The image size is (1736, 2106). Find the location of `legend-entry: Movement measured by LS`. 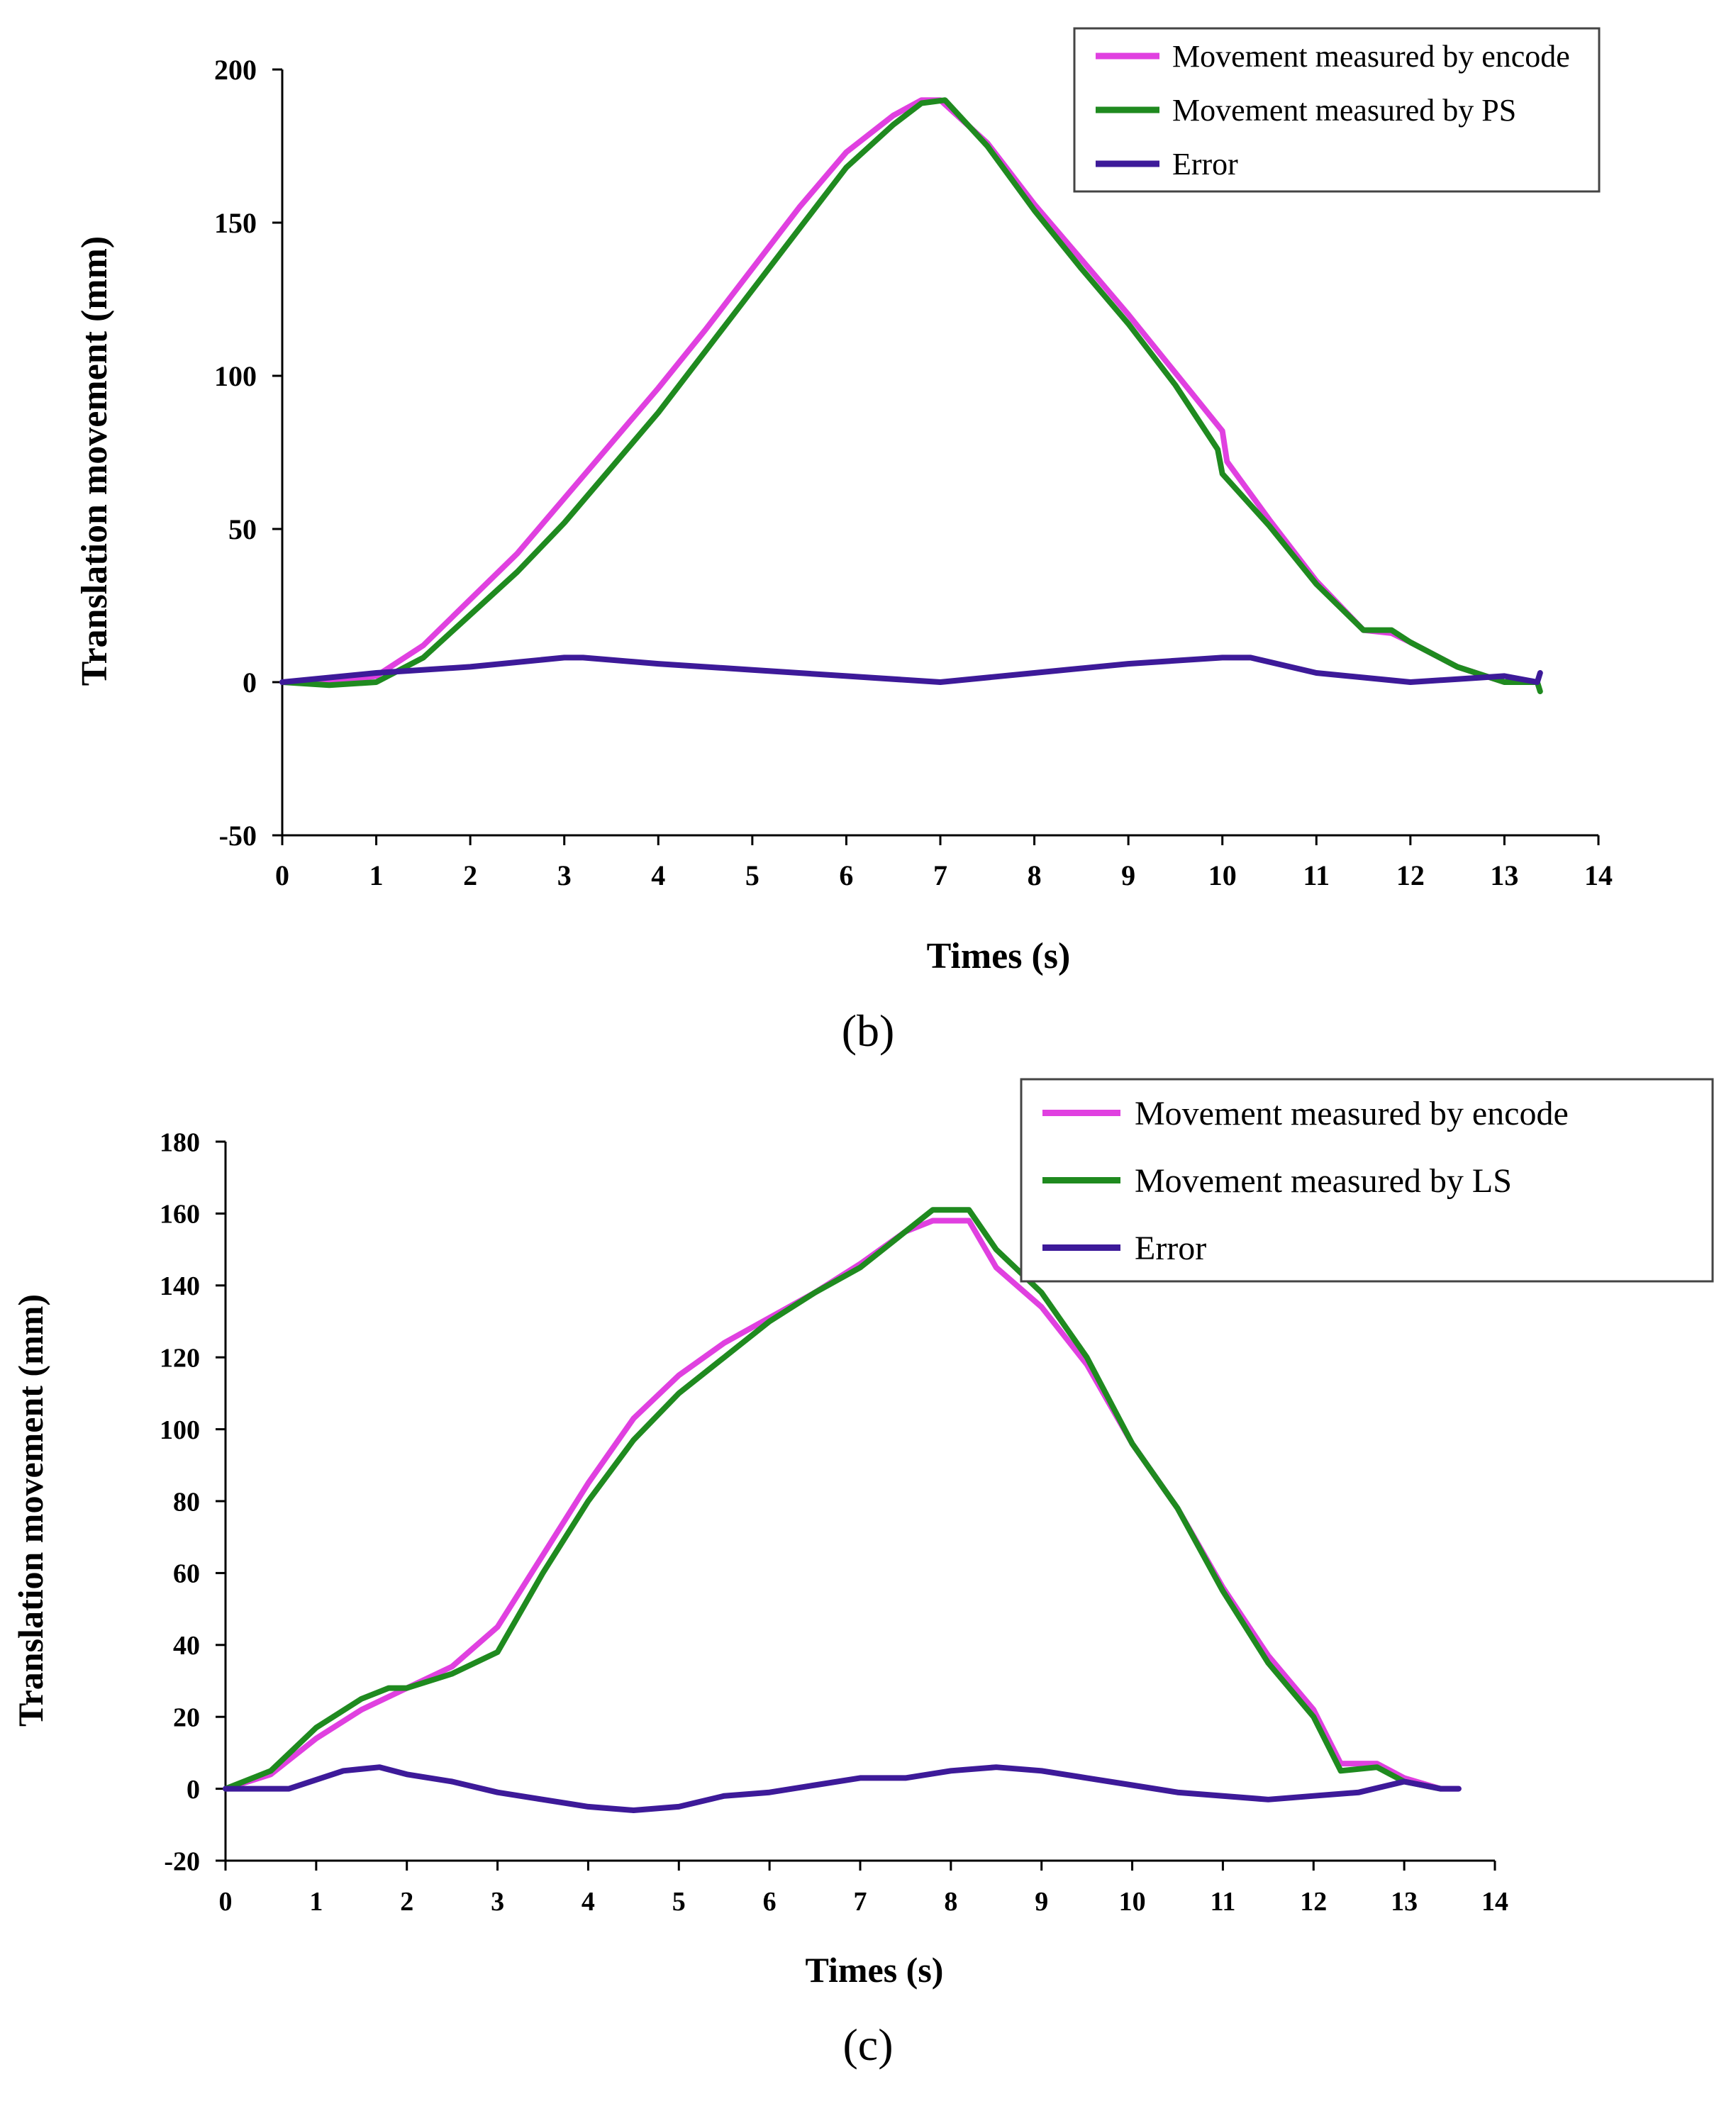

legend-entry: Movement measured by LS is located at coordinates (1323, 1181).